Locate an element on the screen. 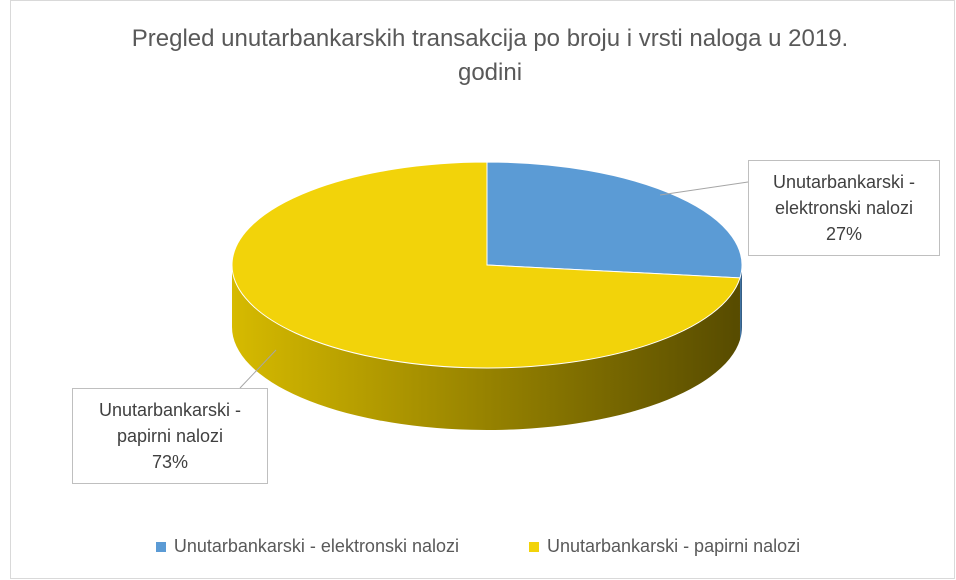 This screenshot has width=956, height=580. legend-item: Unutarbankarski - elektronski nalozi is located at coordinates (307, 546).